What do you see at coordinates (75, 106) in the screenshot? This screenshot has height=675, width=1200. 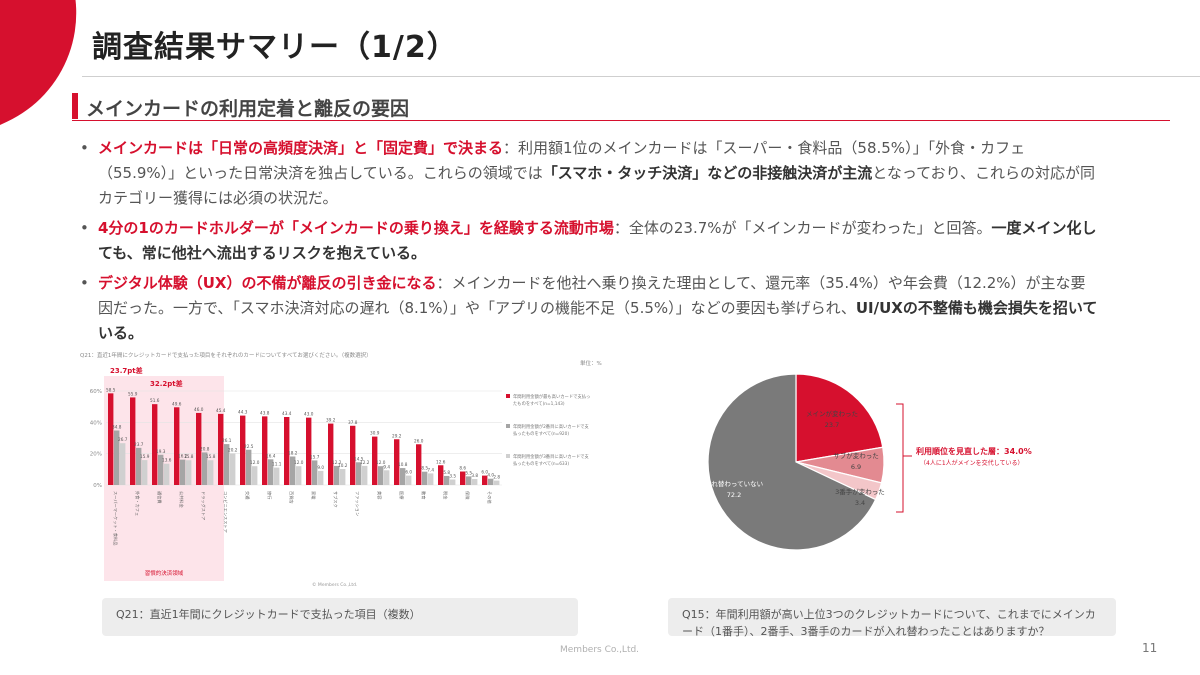 I see `section-marker` at bounding box center [75, 106].